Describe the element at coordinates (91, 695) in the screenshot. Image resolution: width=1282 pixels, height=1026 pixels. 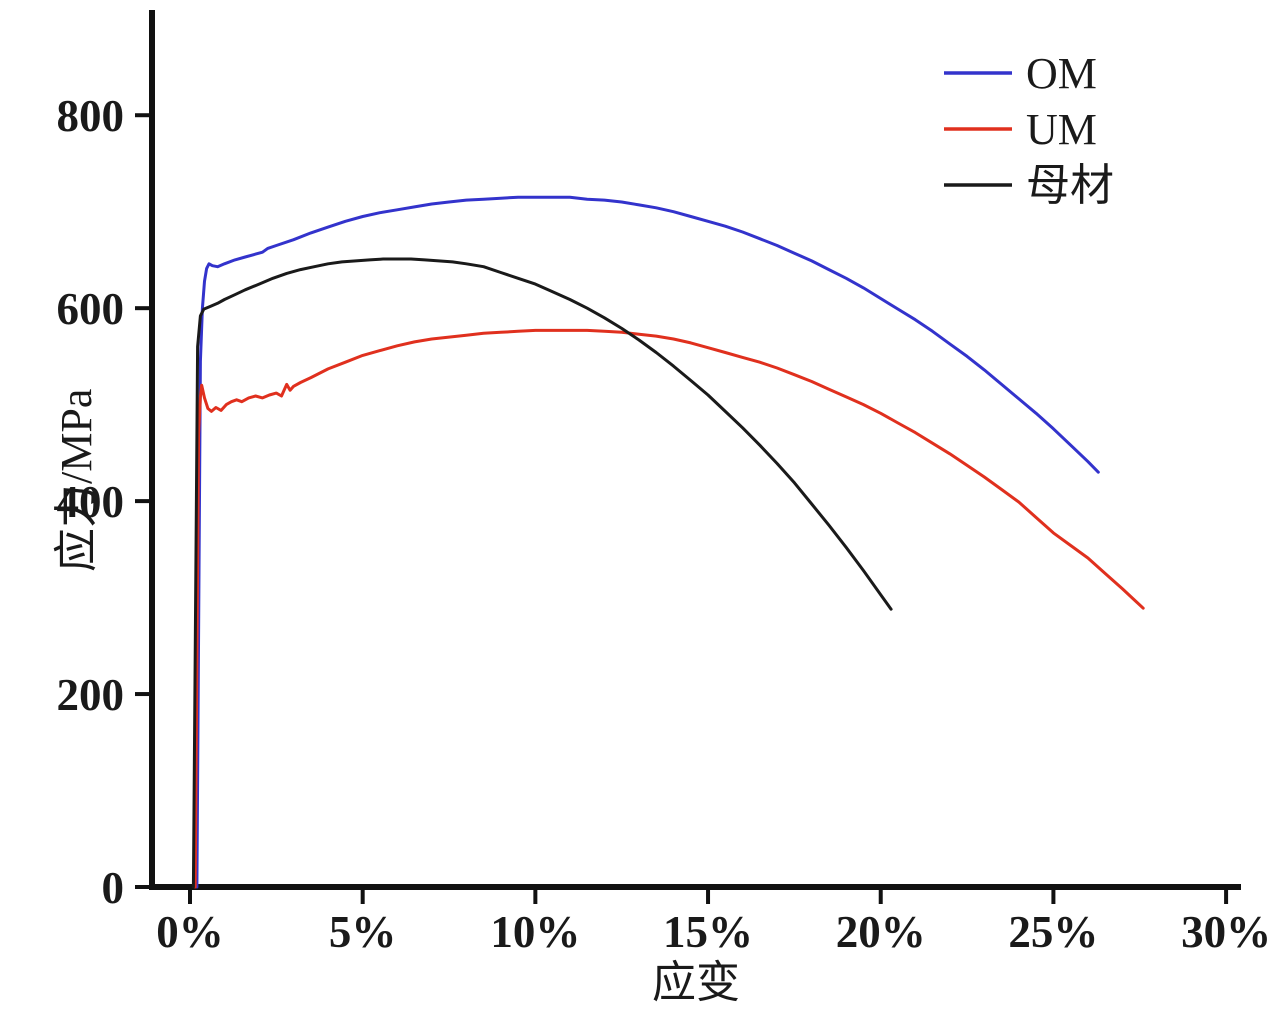
I see `y-tick-label: 200` at that location.